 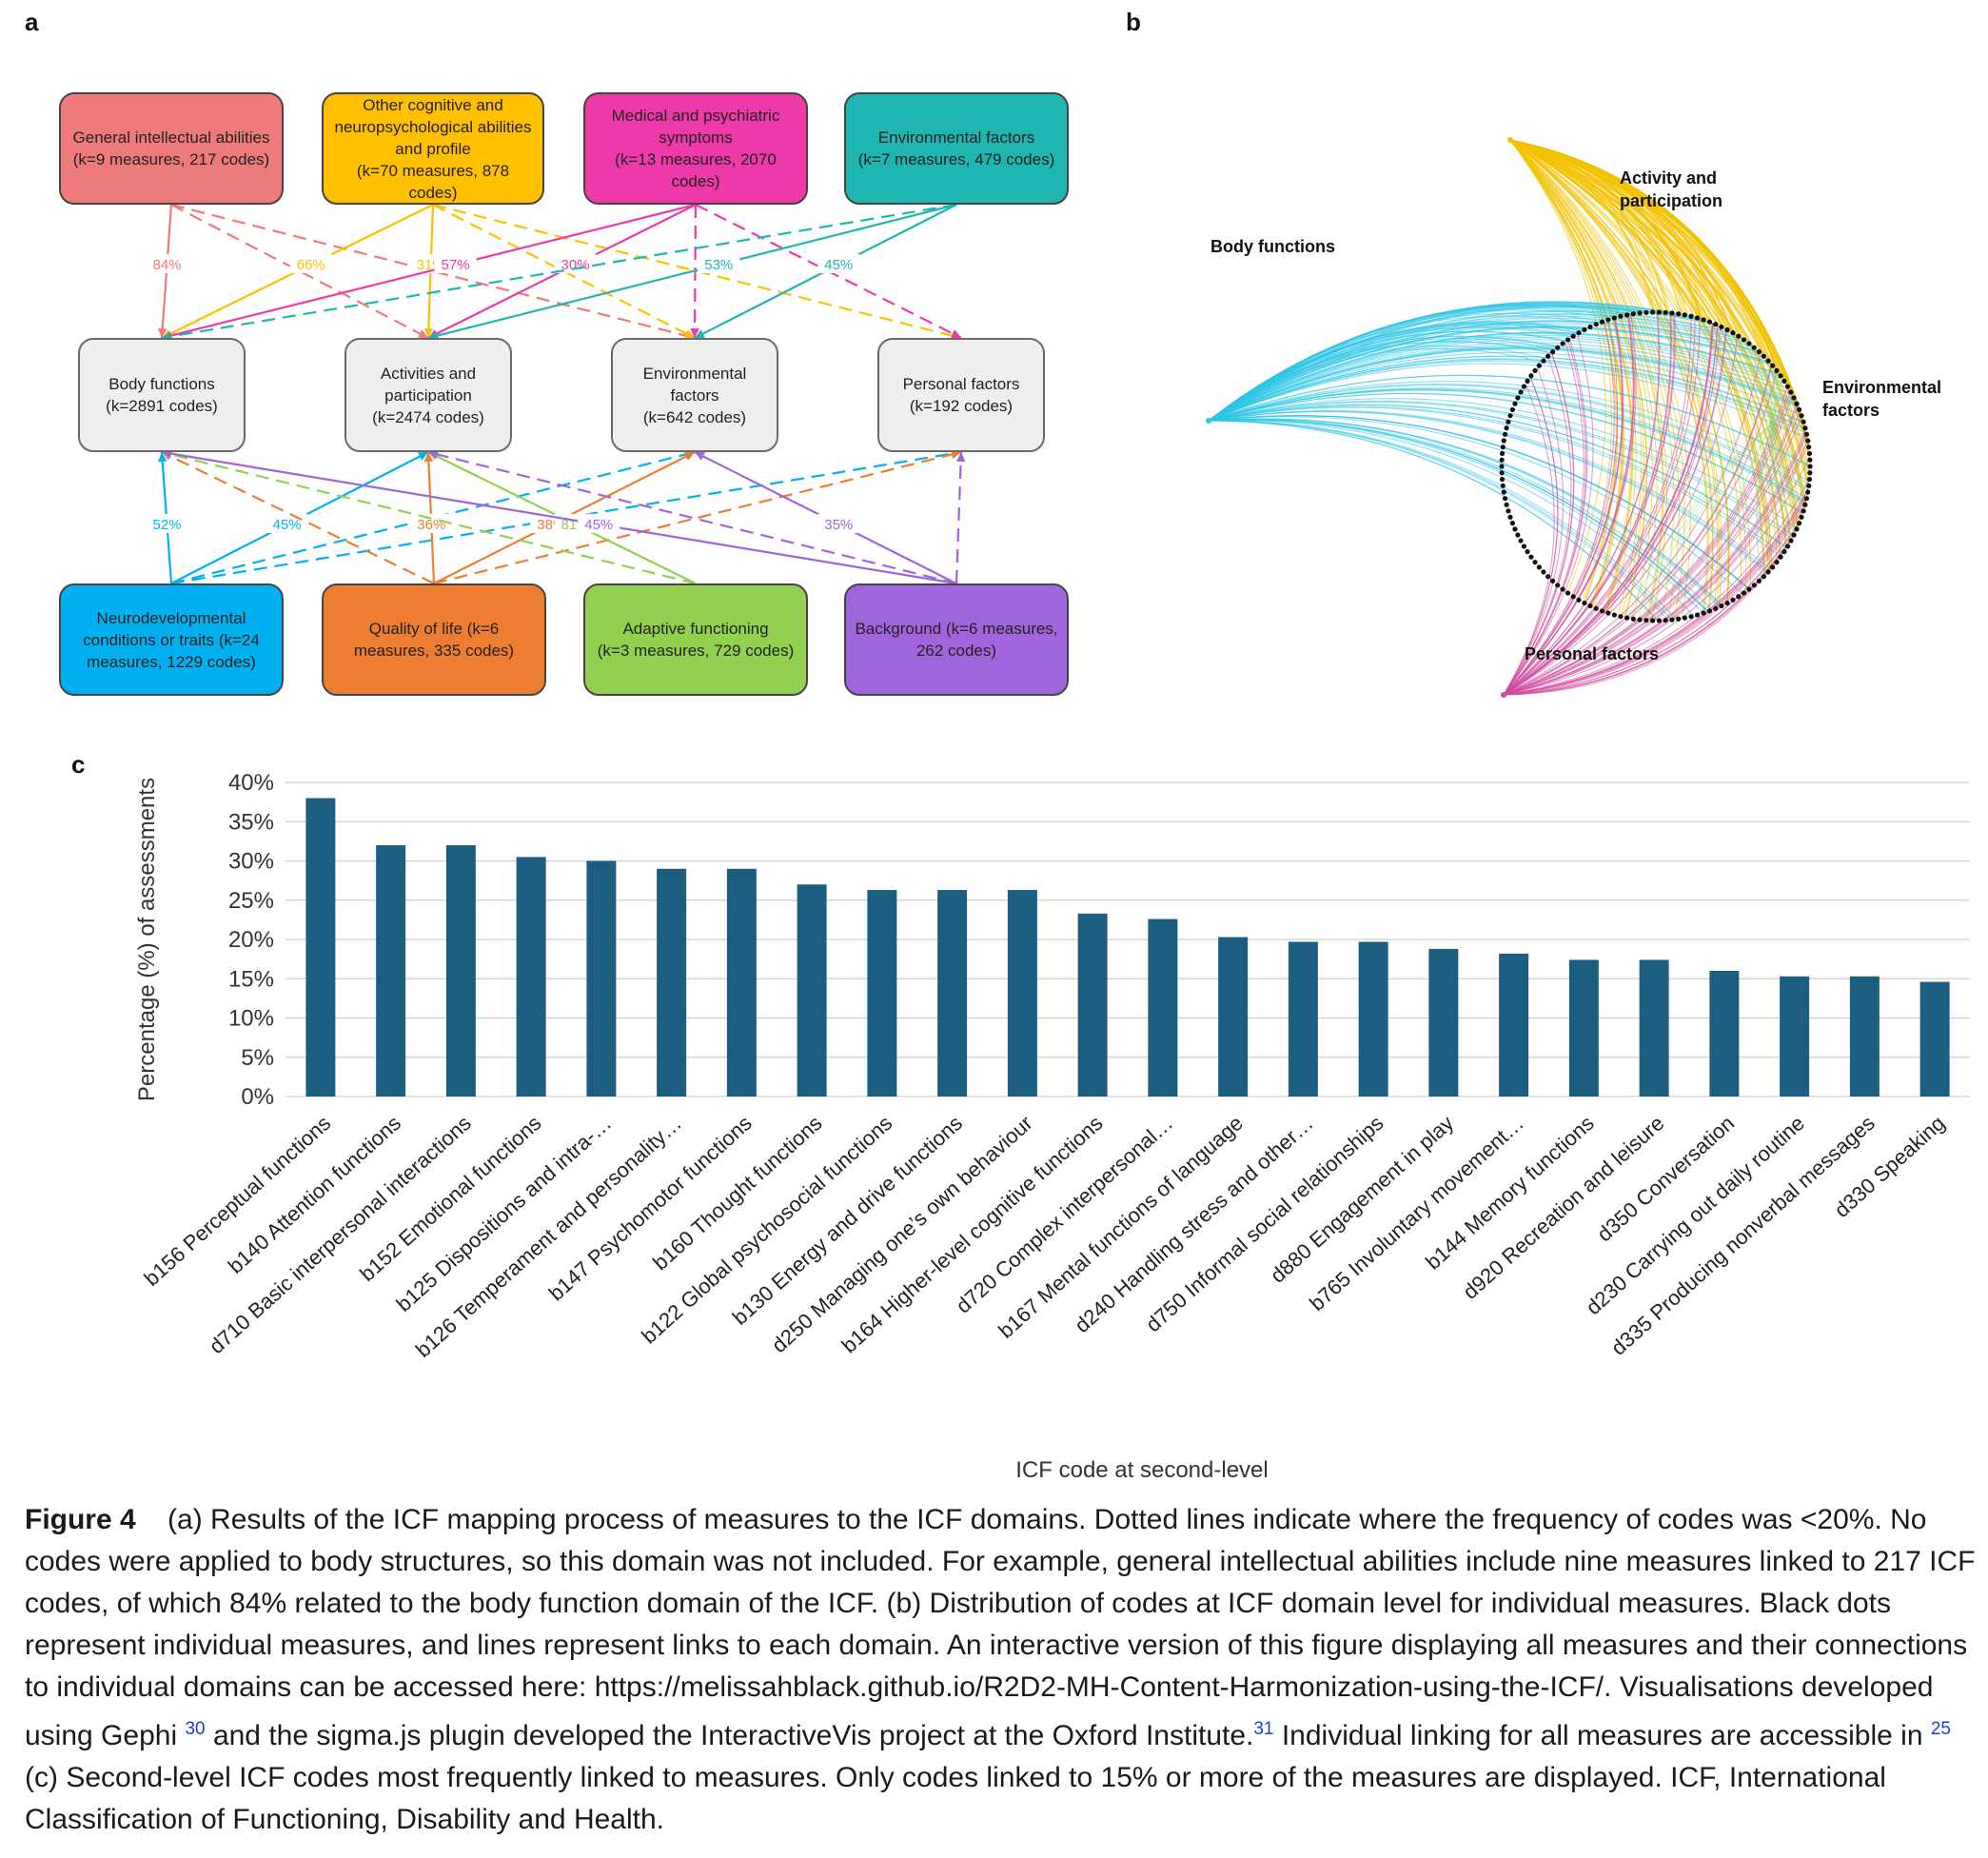 What do you see at coordinates (1263, 1729) in the screenshot?
I see `reference-link-2: 31` at bounding box center [1263, 1729].